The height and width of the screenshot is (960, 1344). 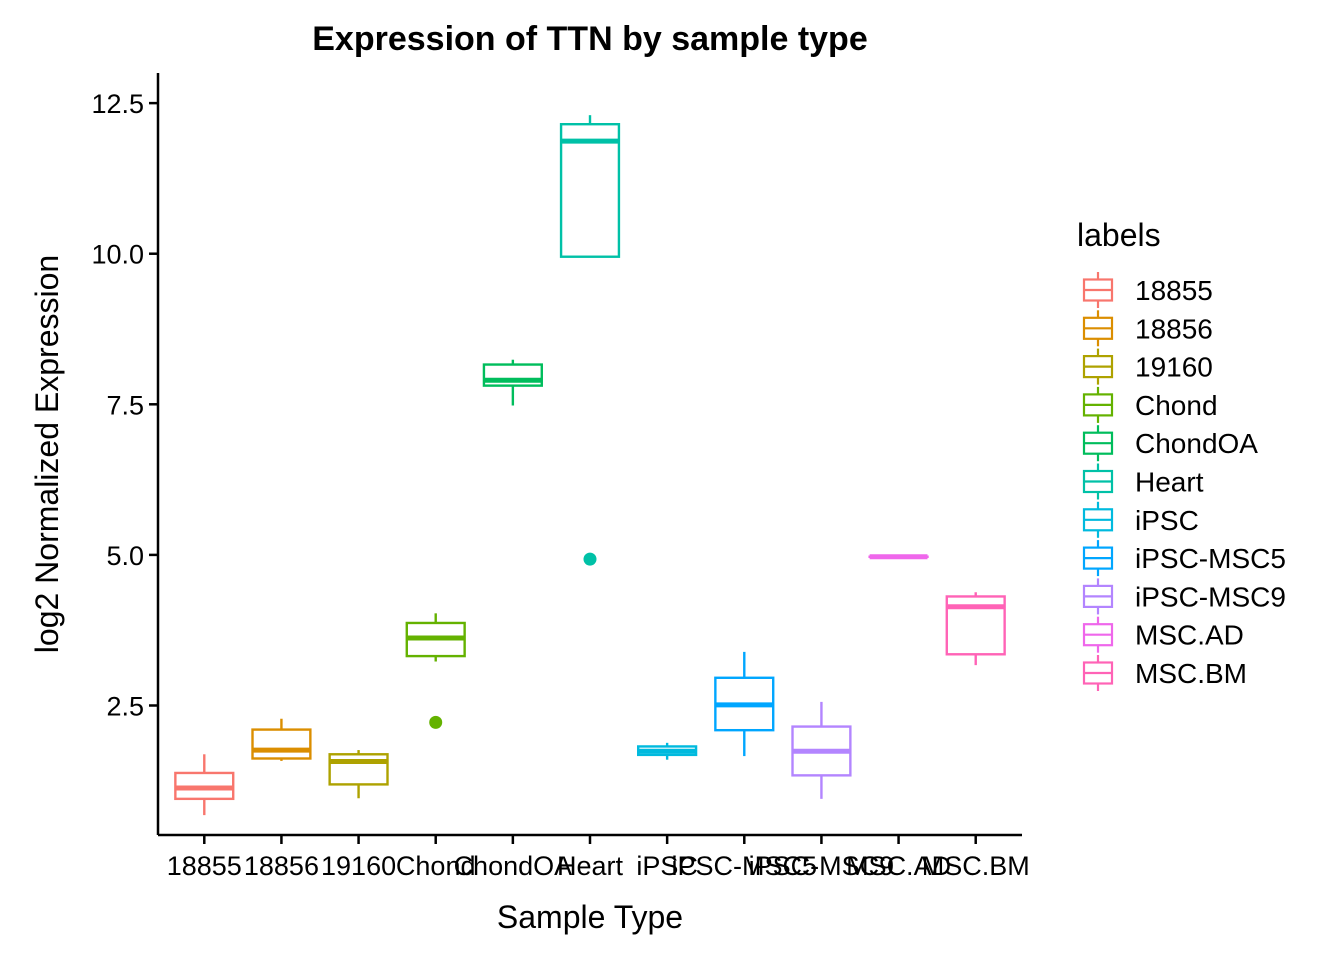 I want to click on x-tick-label: MSC.BM, so click(x=976, y=866).